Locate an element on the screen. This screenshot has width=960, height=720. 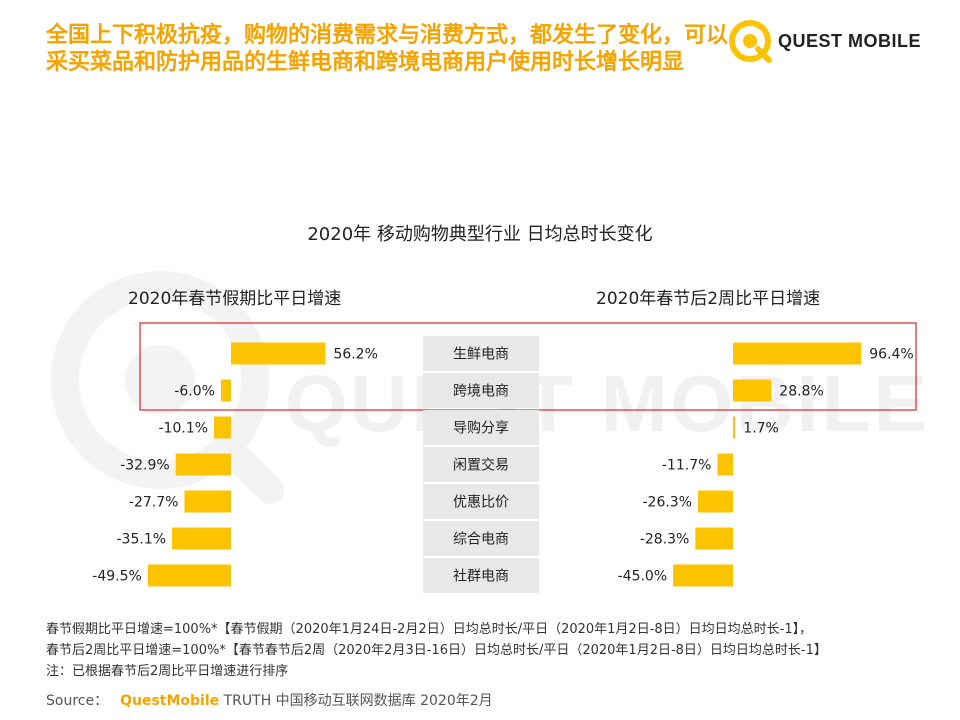
category-label: 社群电商 is located at coordinates (481, 577).